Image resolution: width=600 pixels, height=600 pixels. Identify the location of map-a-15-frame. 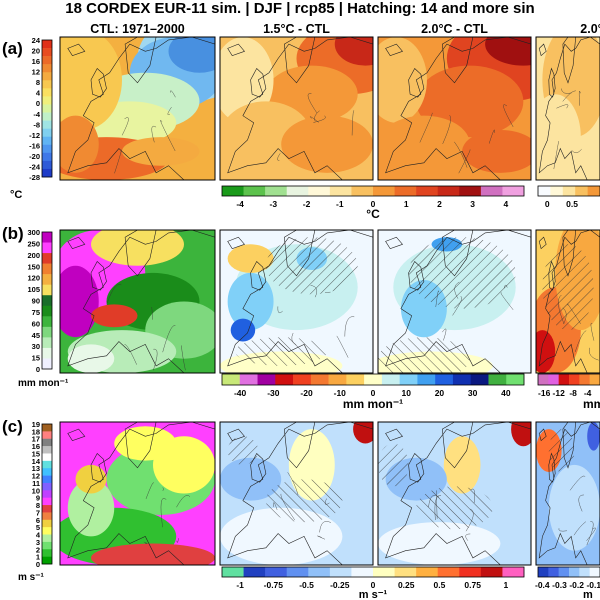
(296, 108).